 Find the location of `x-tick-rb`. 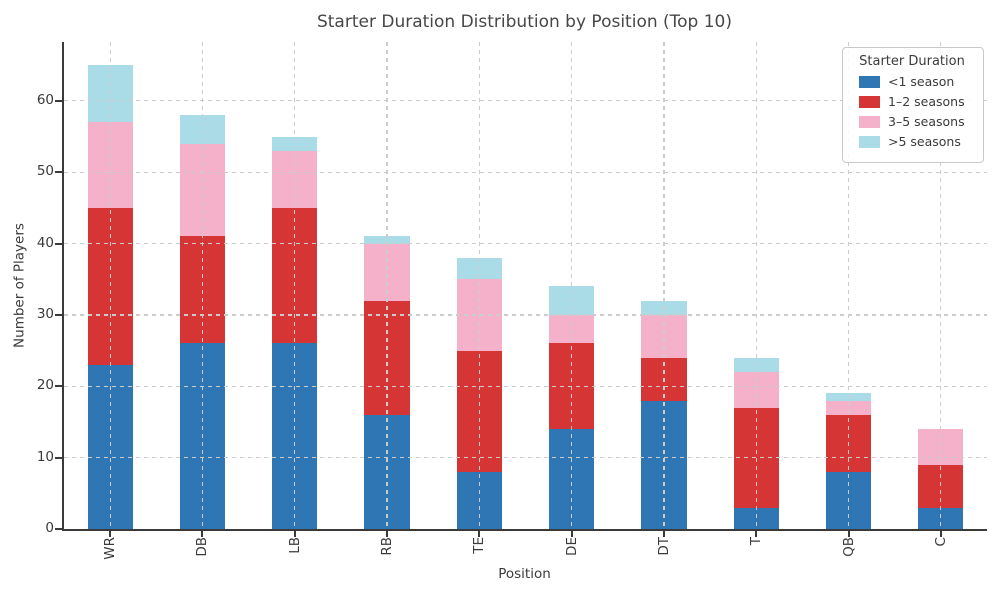

x-tick-rb is located at coordinates (387, 534).